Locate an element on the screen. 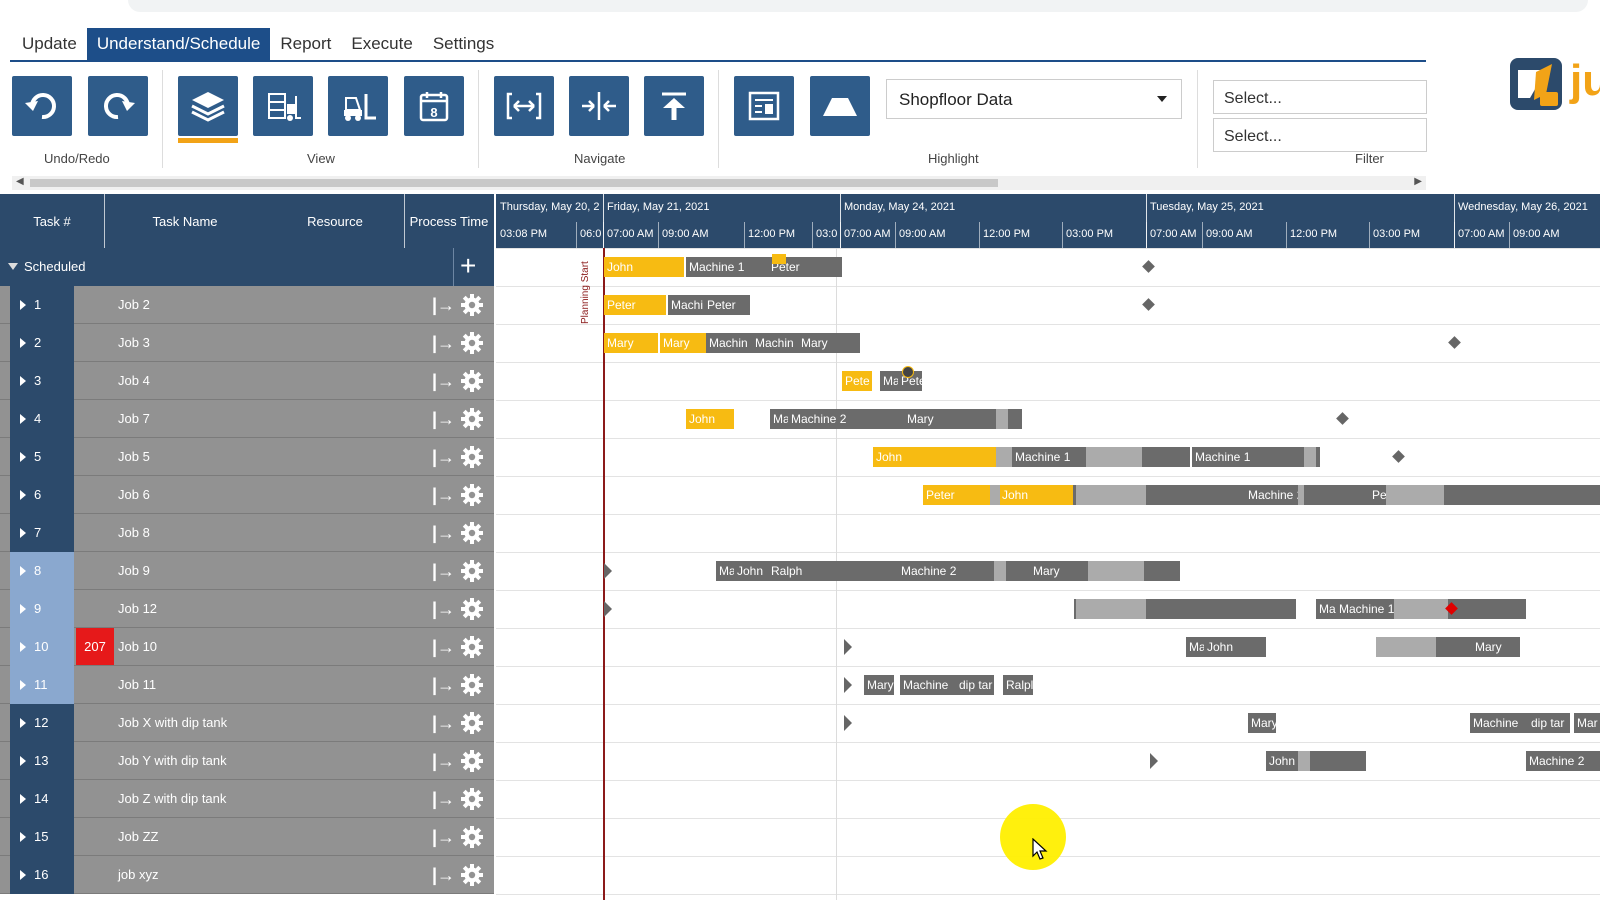 The width and height of the screenshot is (1600, 900). tab-report: Report is located at coordinates (306, 43).